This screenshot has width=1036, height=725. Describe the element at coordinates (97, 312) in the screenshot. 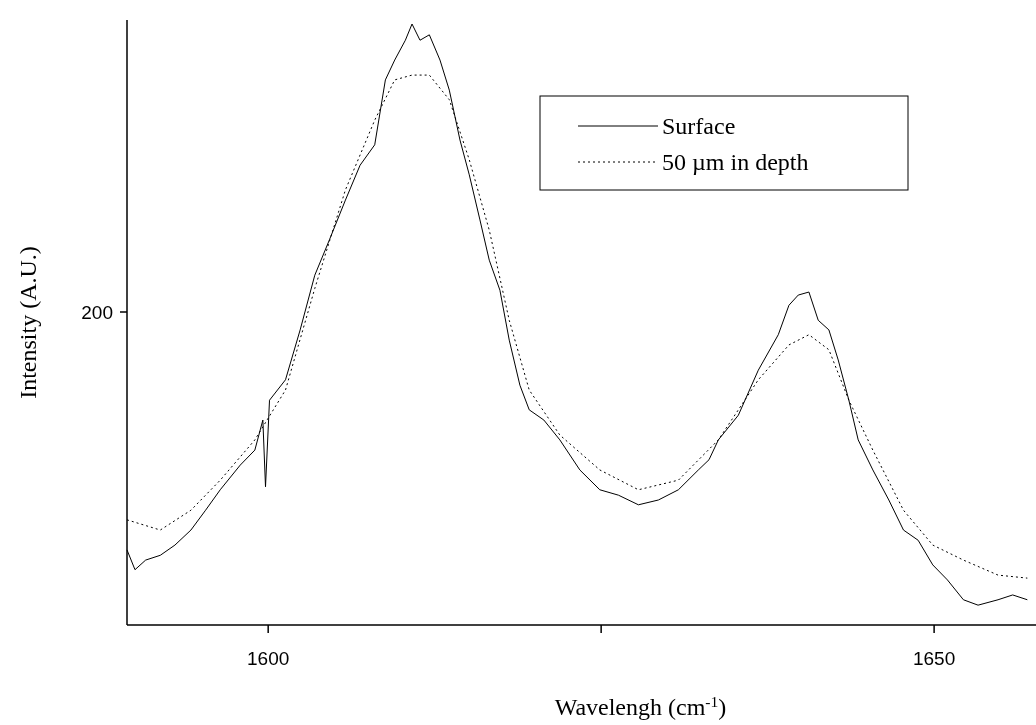

I see `text: 200` at that location.